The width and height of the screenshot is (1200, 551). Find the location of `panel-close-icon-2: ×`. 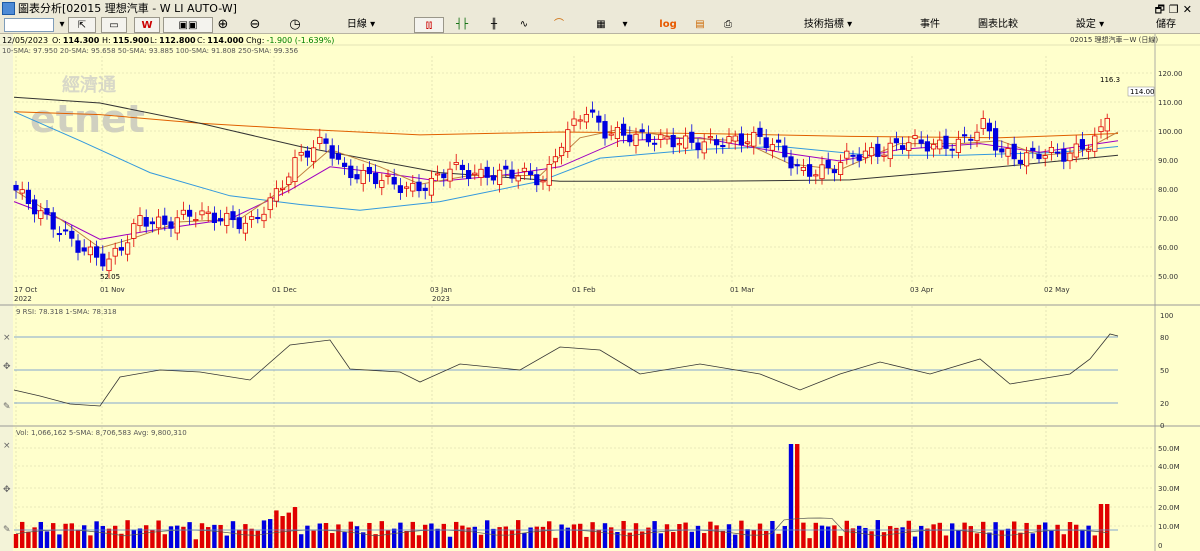

panel-close-icon-2: × is located at coordinates (7, 446).